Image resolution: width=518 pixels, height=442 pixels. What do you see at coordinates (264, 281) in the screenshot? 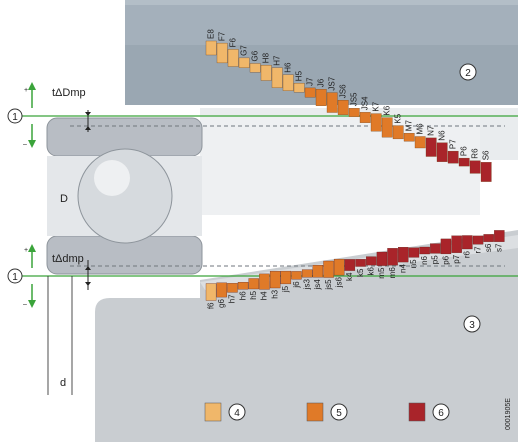
I see `shaft-bar-h4` at bounding box center [264, 281].